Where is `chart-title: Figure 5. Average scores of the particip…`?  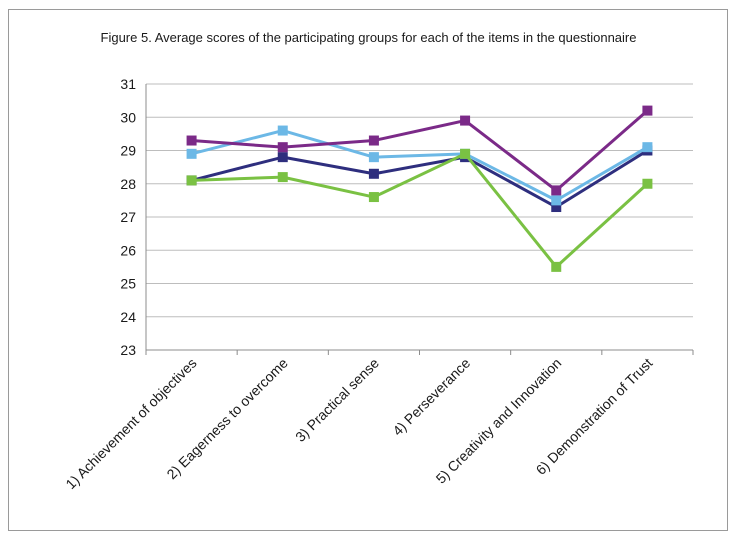
chart-title: Figure 5. Average scores of the particip… is located at coordinates (368, 37).